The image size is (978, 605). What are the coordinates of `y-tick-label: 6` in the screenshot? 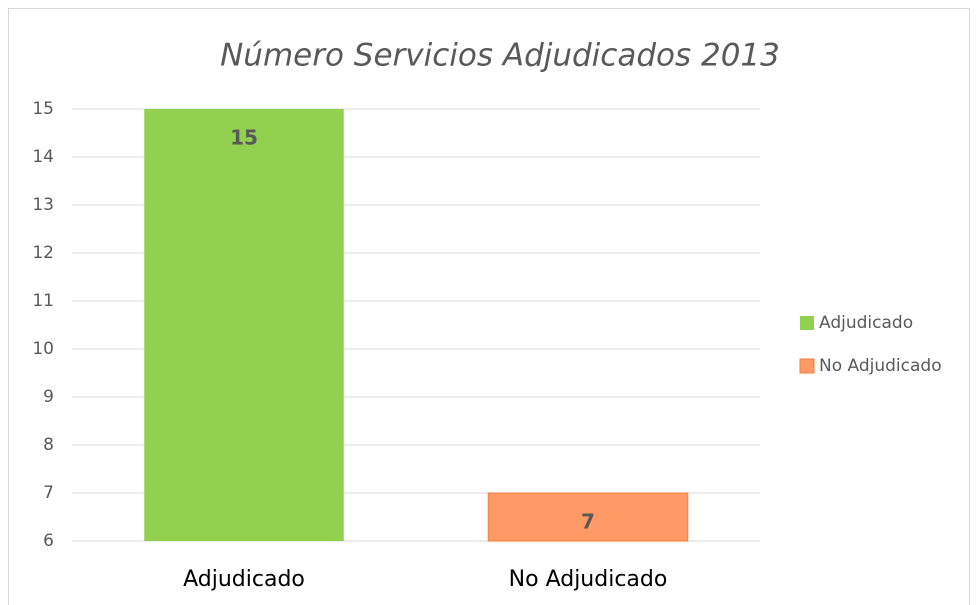 It's located at (48, 541).